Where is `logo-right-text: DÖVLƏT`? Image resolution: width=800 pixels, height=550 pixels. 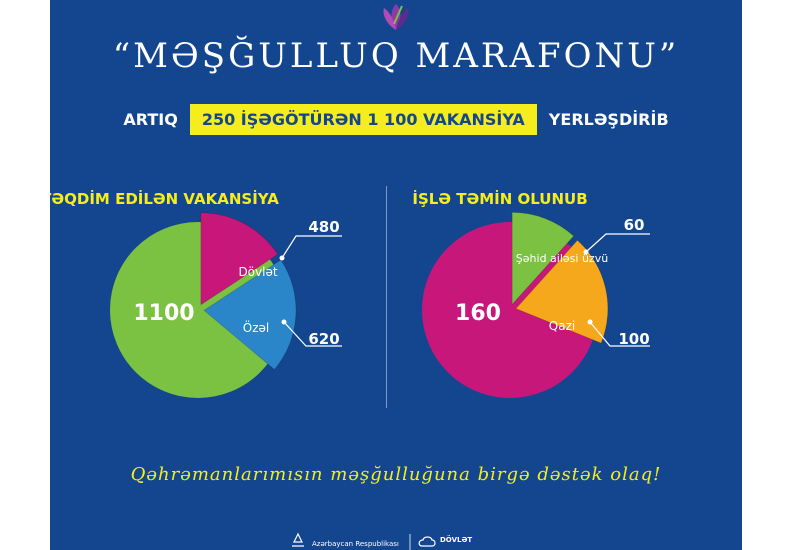
logo-right-text: DÖVLƏT is located at coordinates (456, 539).